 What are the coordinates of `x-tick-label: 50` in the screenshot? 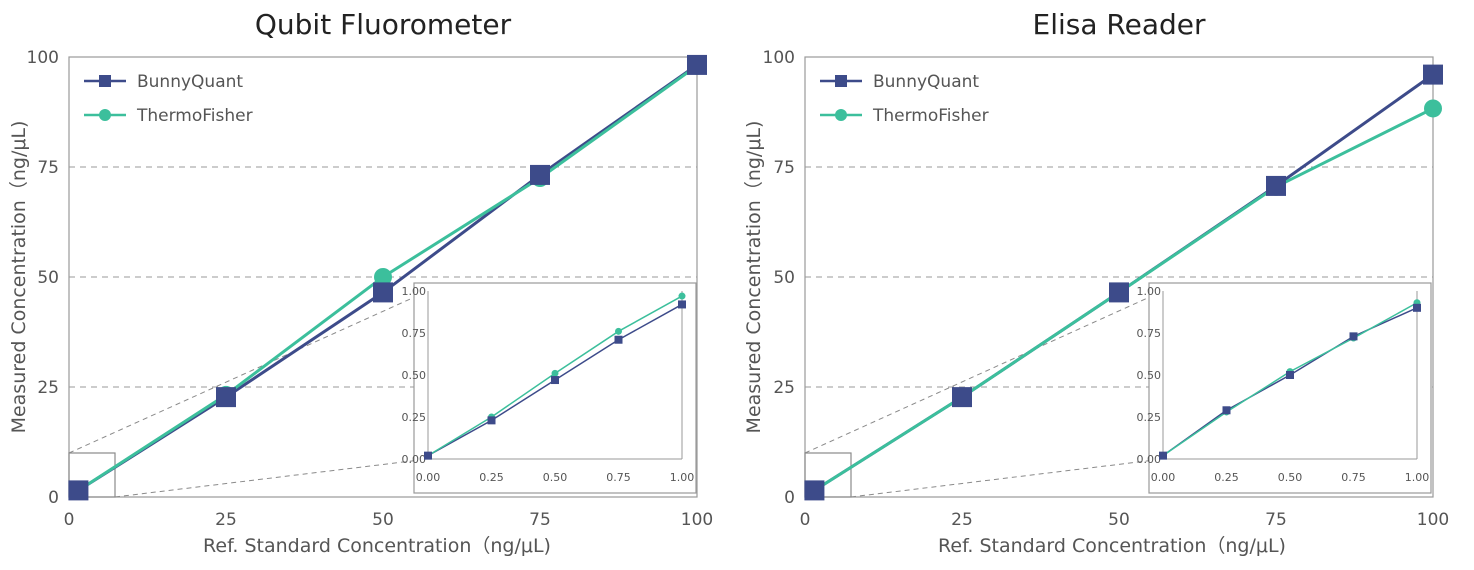 It's located at (1119, 520).